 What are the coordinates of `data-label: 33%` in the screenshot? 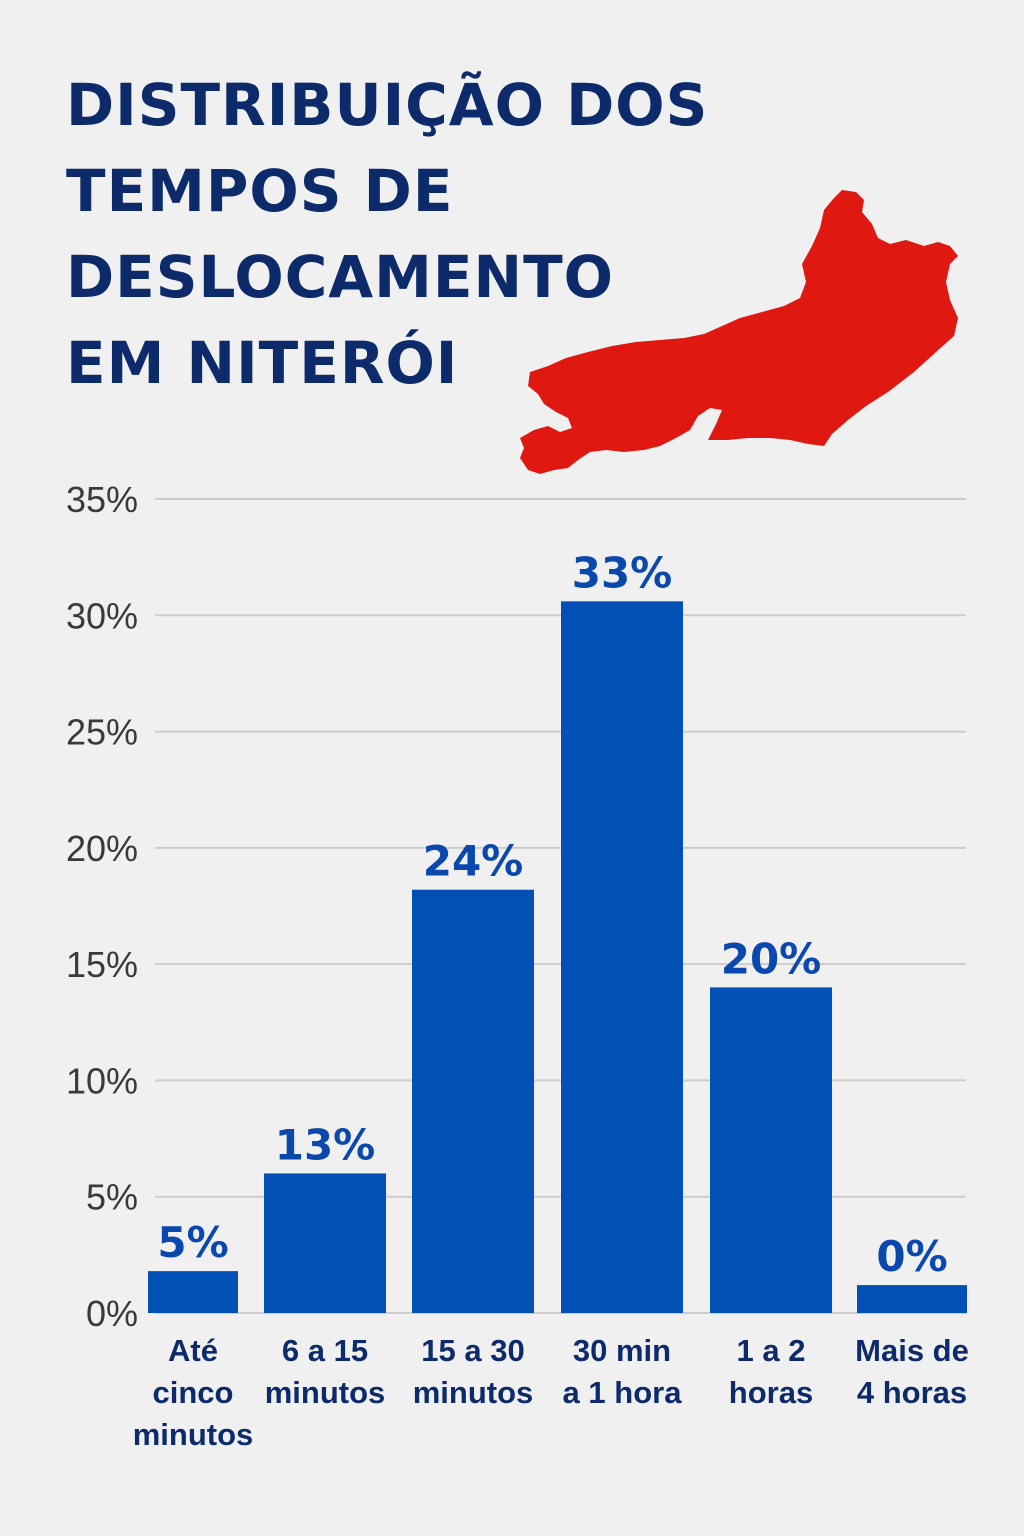 It's located at (622, 572).